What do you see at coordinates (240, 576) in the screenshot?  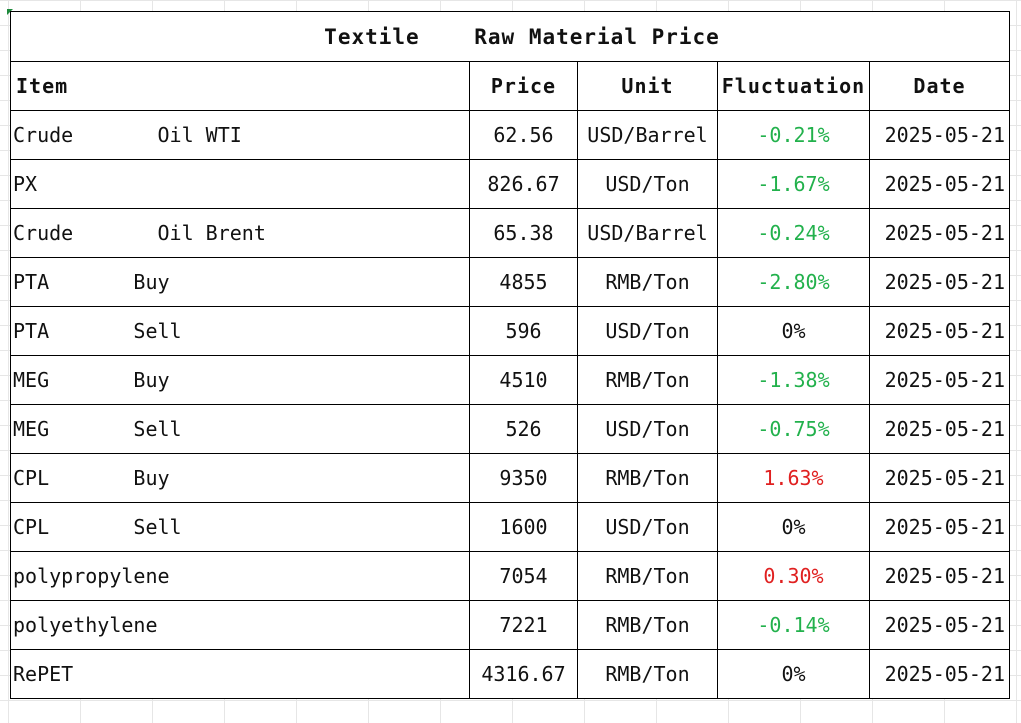 I see `item-cell: polypropylene` at bounding box center [240, 576].